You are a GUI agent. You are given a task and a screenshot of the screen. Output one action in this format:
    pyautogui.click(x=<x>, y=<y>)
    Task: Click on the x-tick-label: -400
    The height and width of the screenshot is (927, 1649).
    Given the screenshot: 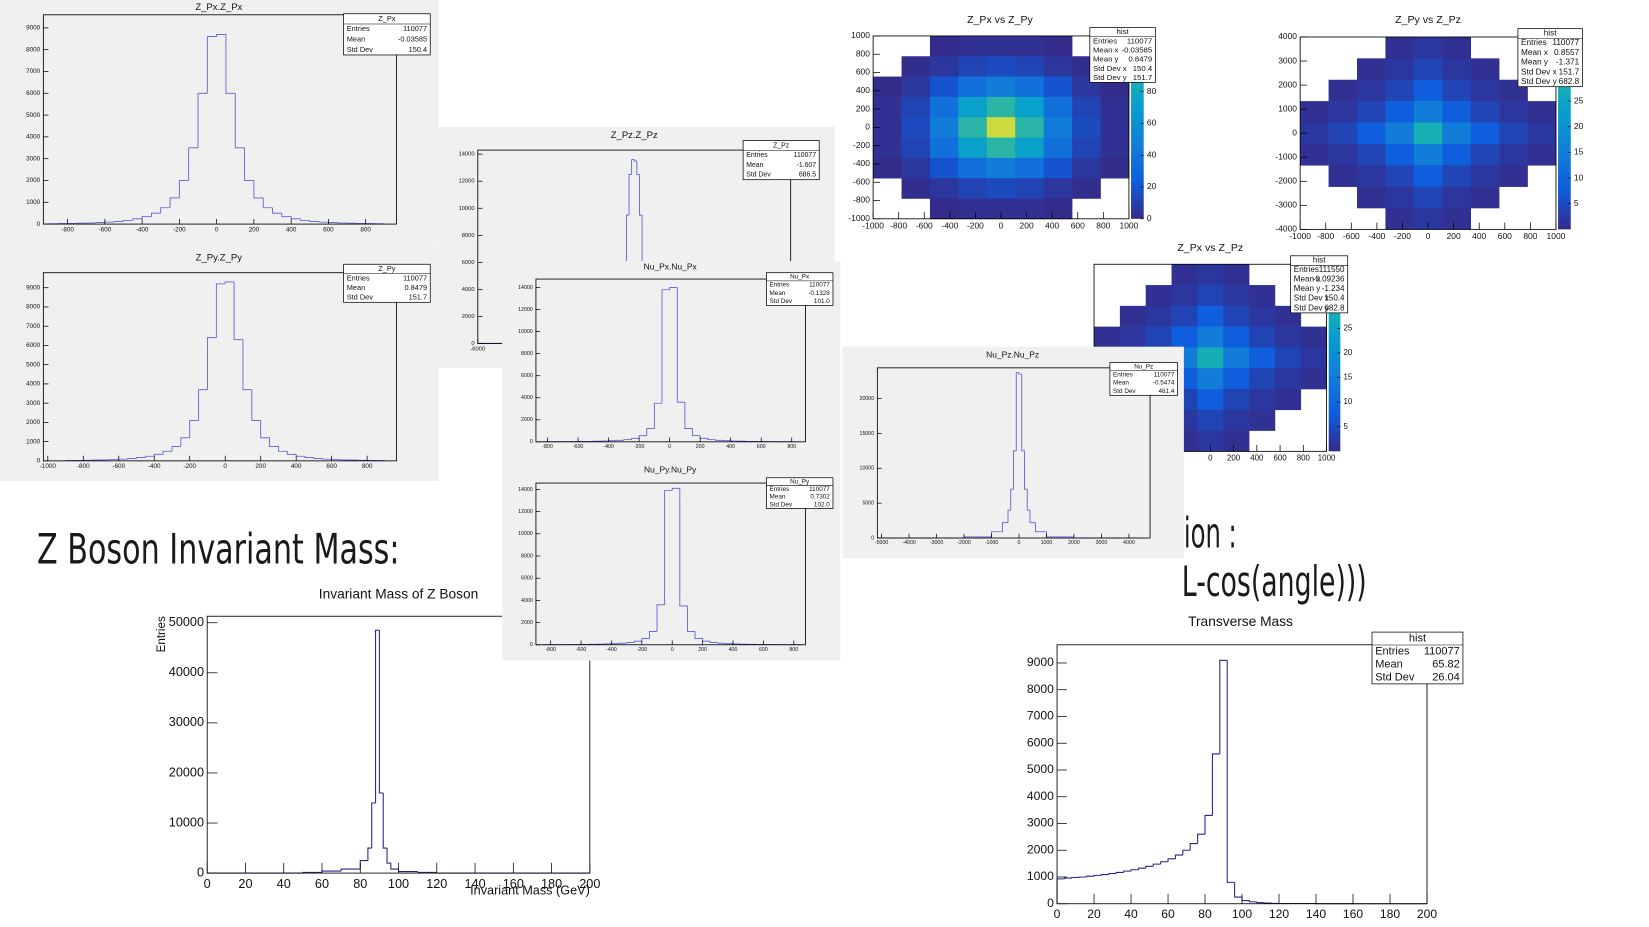 What is the action you would take?
    pyautogui.click(x=611, y=650)
    